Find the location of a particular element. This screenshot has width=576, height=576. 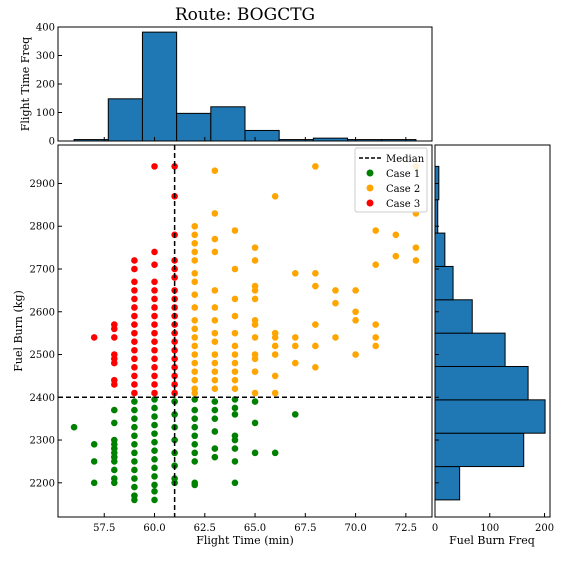

fuel-burn-histogram: 0 100 200 is located at coordinates (493, 339).